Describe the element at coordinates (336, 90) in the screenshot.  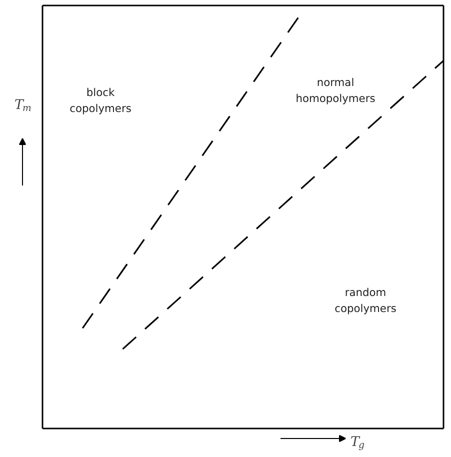
I see `annotation: normal homopolymers` at that location.